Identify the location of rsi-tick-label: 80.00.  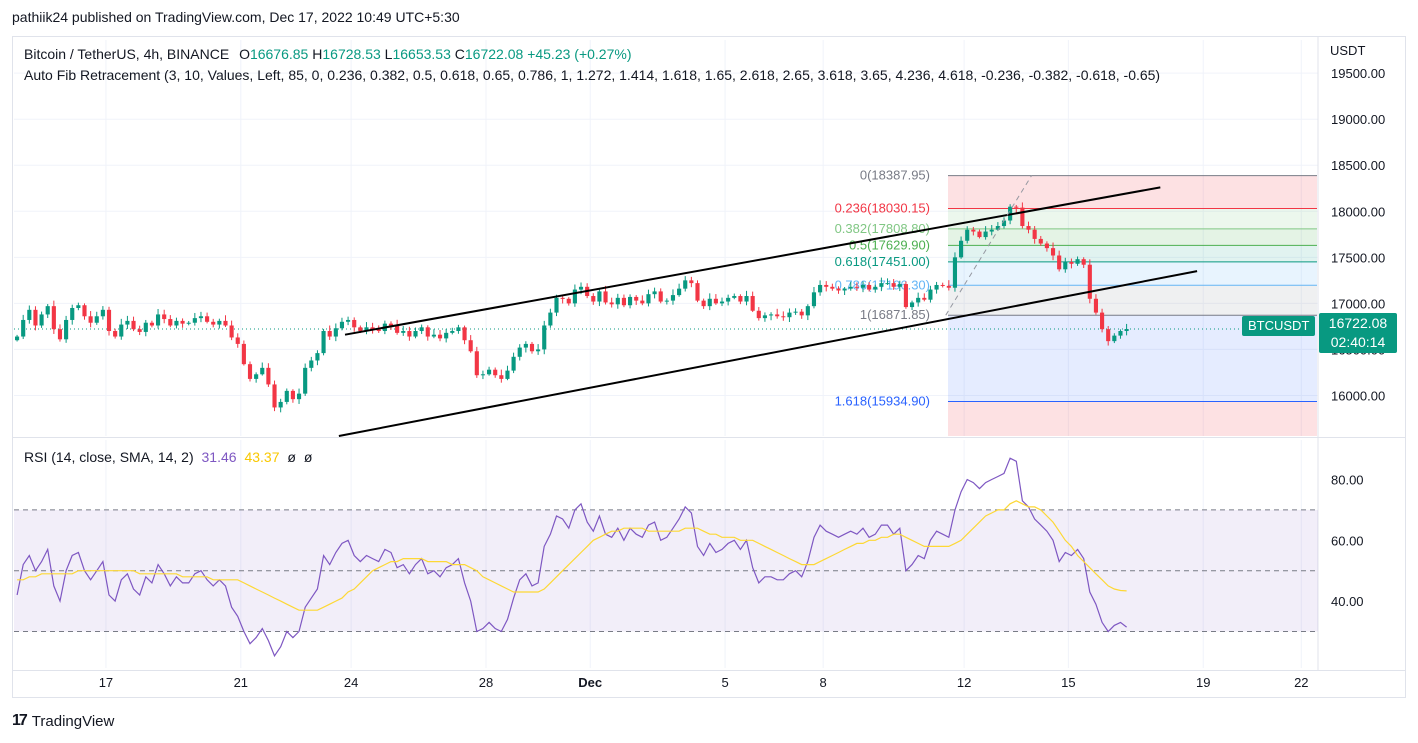
(1347, 480).